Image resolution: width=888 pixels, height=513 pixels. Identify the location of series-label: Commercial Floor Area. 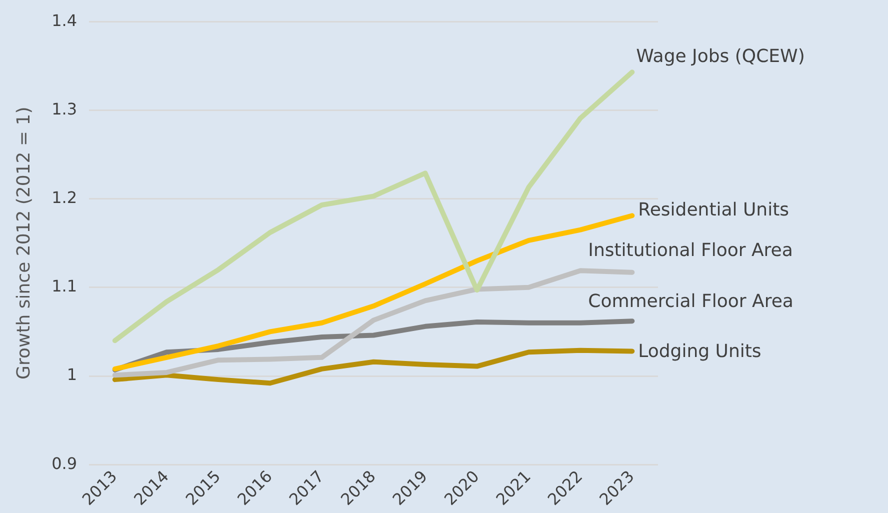
(691, 301).